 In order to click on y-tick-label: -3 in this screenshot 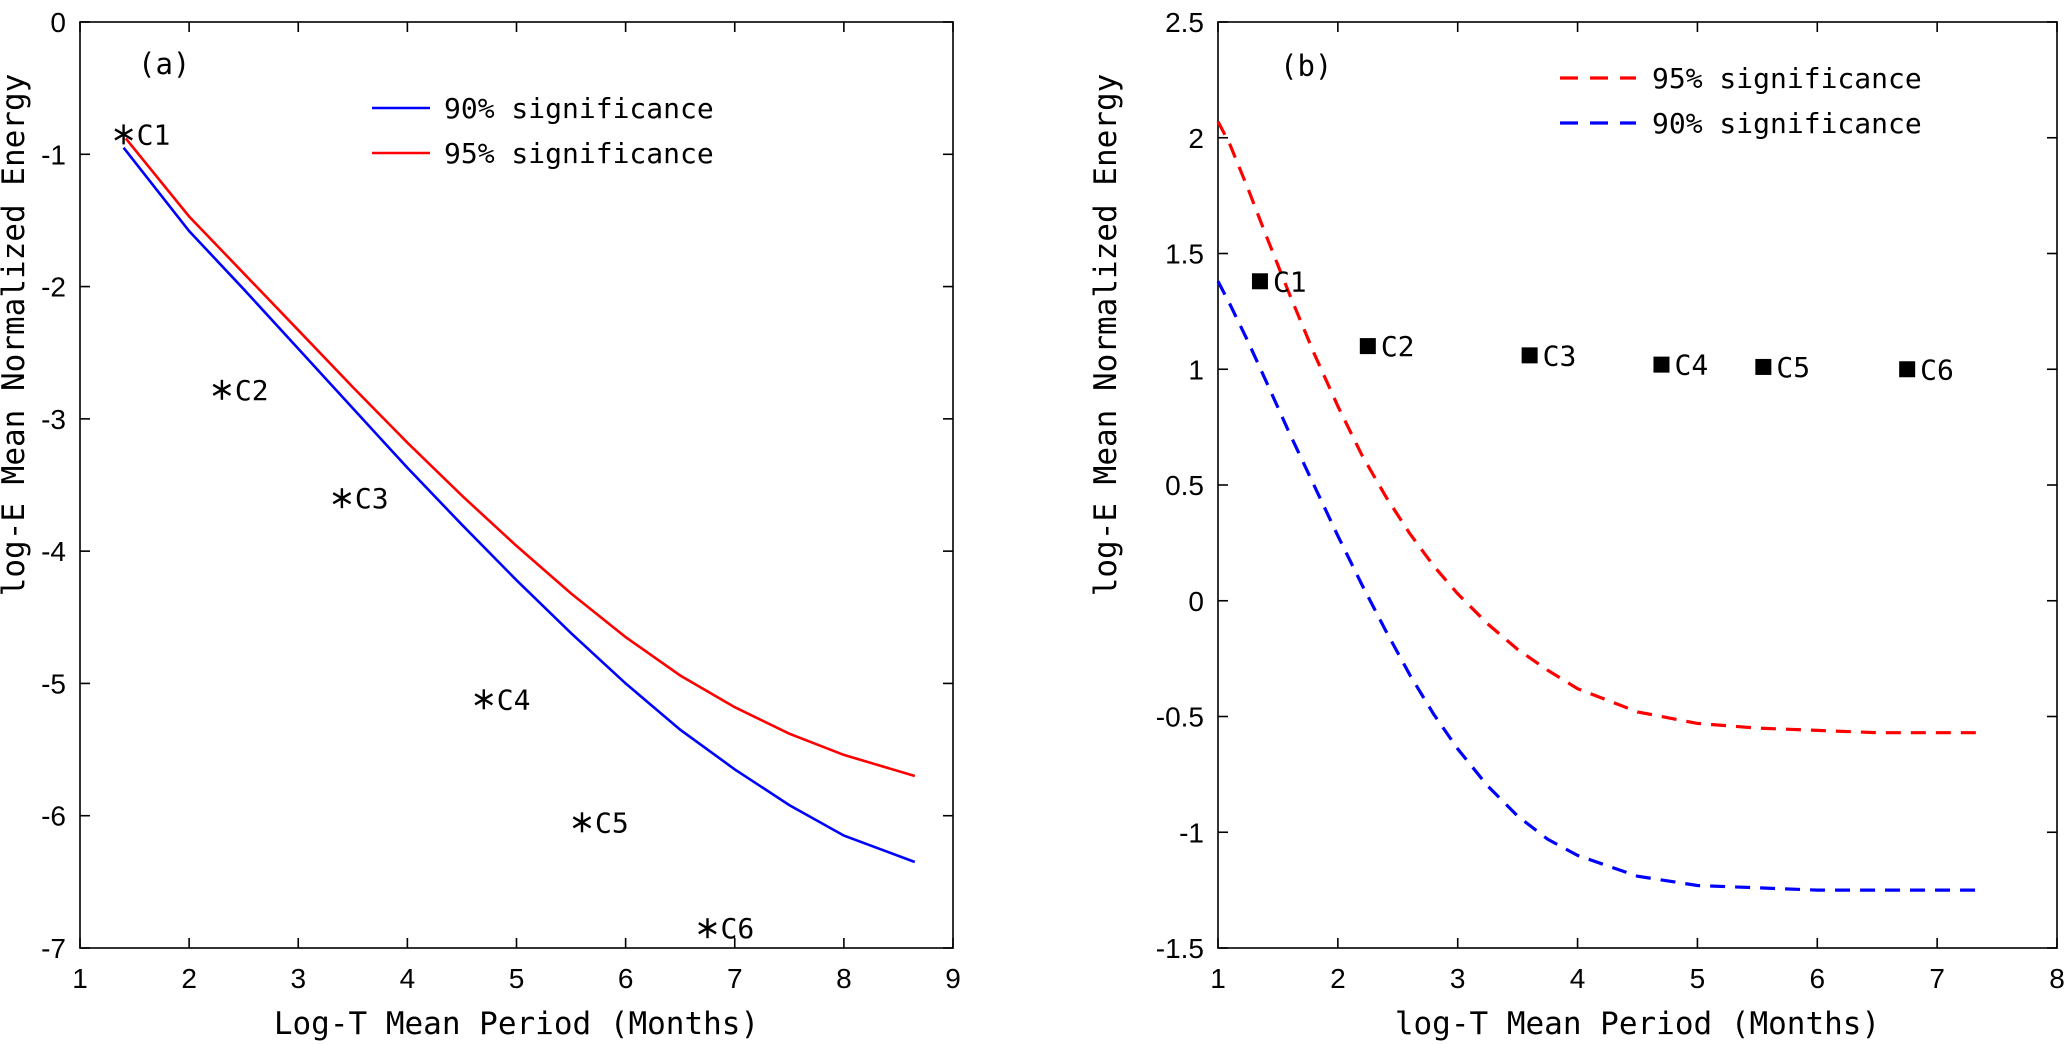, I will do `click(53, 419)`.